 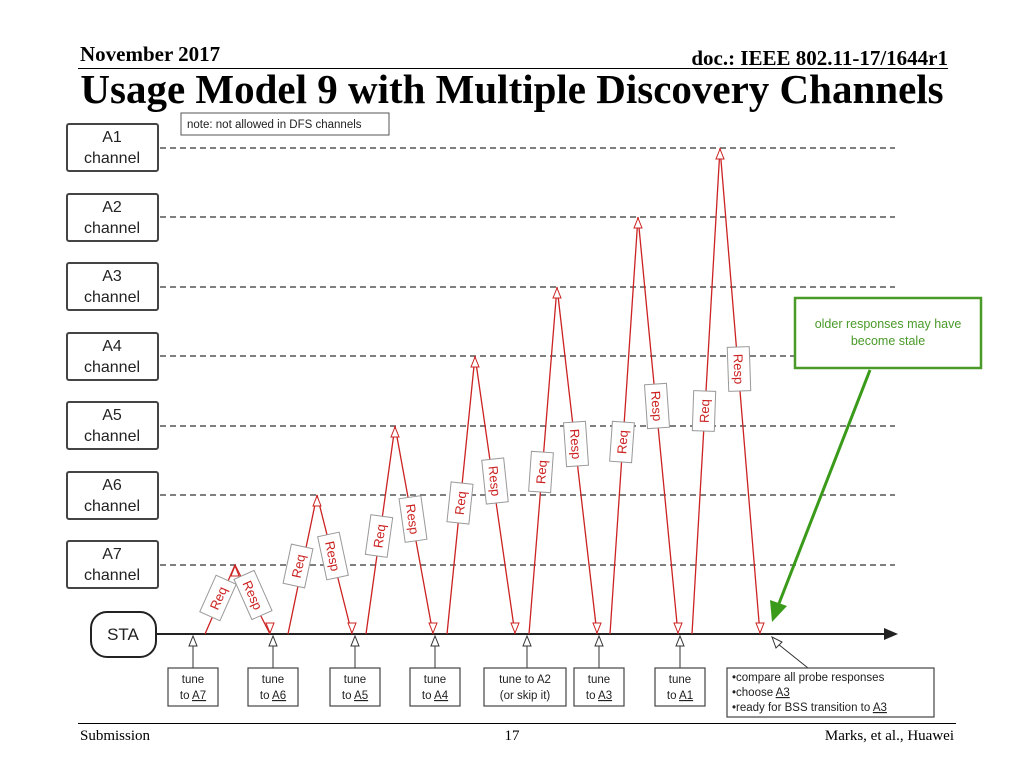 I want to click on stale-note-line2: become stale, so click(x=888, y=341).